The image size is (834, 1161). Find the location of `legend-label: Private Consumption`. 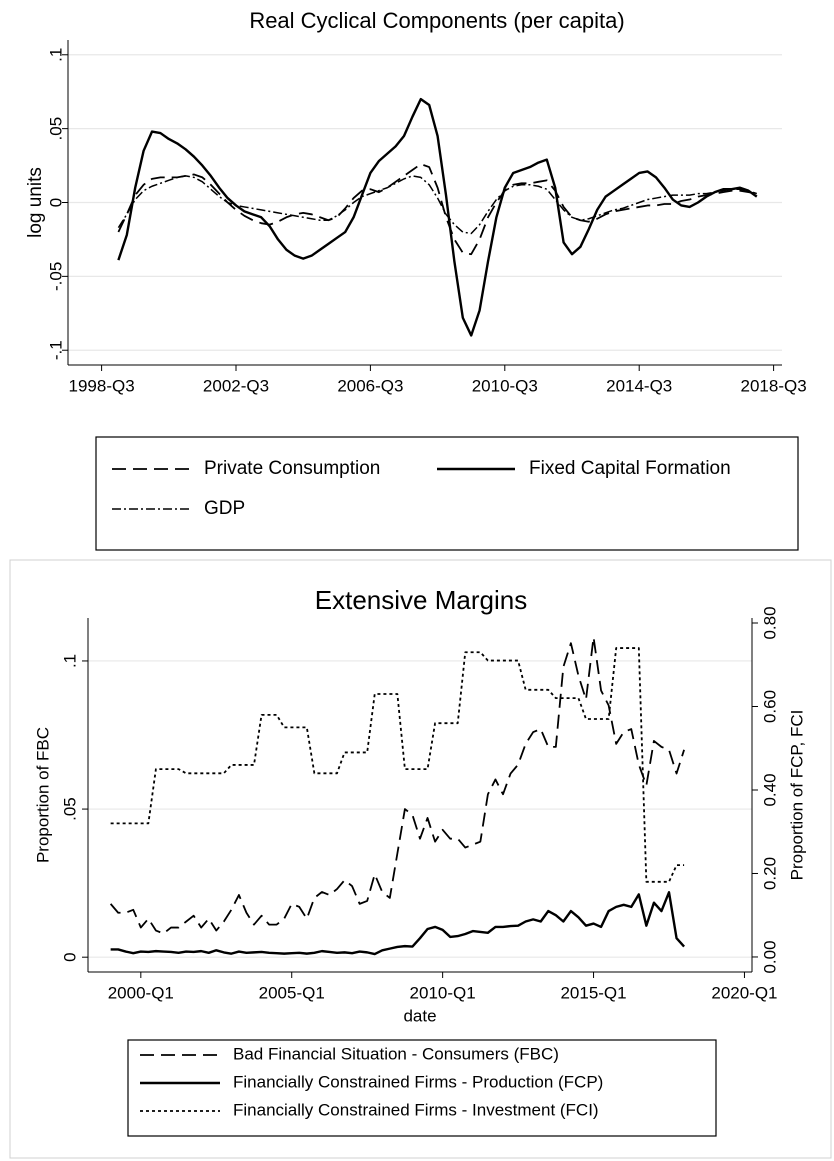

legend-label: Private Consumption is located at coordinates (292, 468).